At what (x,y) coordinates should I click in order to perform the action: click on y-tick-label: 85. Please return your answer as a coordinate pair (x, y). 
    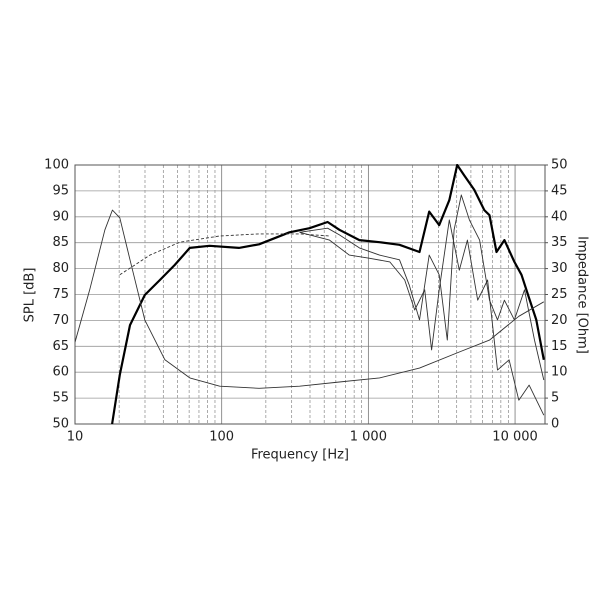
    Looking at the image, I should click on (60, 242).